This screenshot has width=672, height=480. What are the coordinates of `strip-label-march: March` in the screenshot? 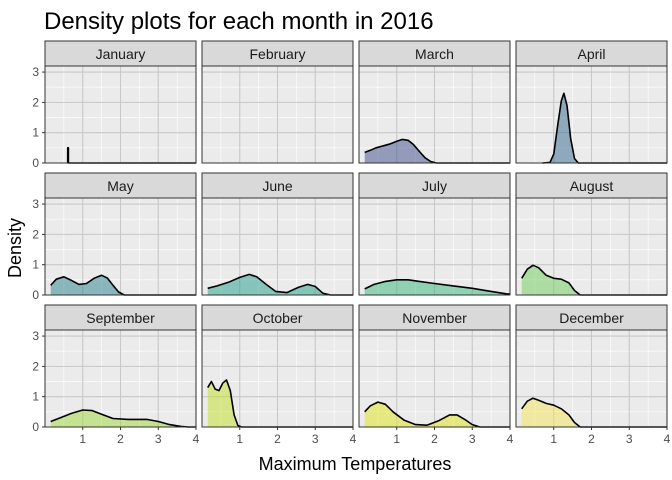 It's located at (434, 54).